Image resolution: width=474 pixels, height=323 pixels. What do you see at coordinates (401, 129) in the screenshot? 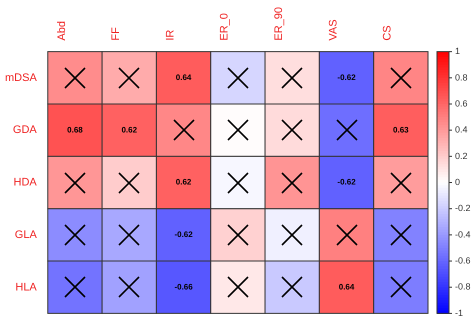
I see `data-label: 0.63` at bounding box center [401, 129].